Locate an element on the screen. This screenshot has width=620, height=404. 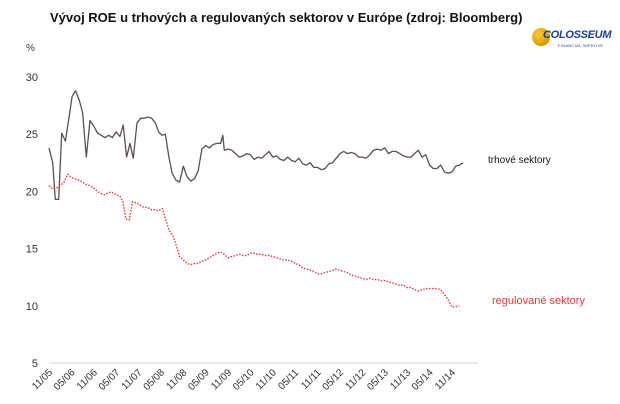
logo-tagline: FINANCIAL IMPROVE is located at coordinates (581, 45).